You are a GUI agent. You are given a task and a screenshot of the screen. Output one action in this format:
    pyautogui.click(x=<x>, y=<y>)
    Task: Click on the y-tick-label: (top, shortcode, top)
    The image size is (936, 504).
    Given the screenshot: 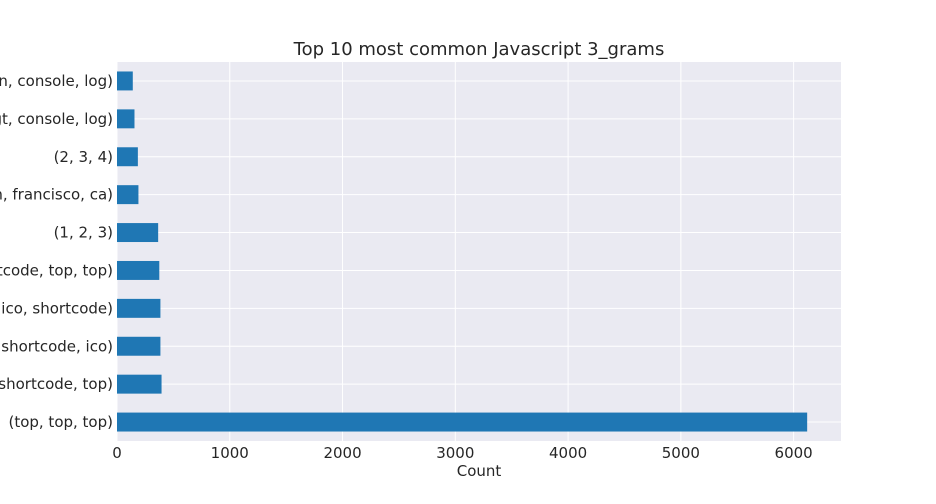 What is the action you would take?
    pyautogui.click(x=56, y=384)
    